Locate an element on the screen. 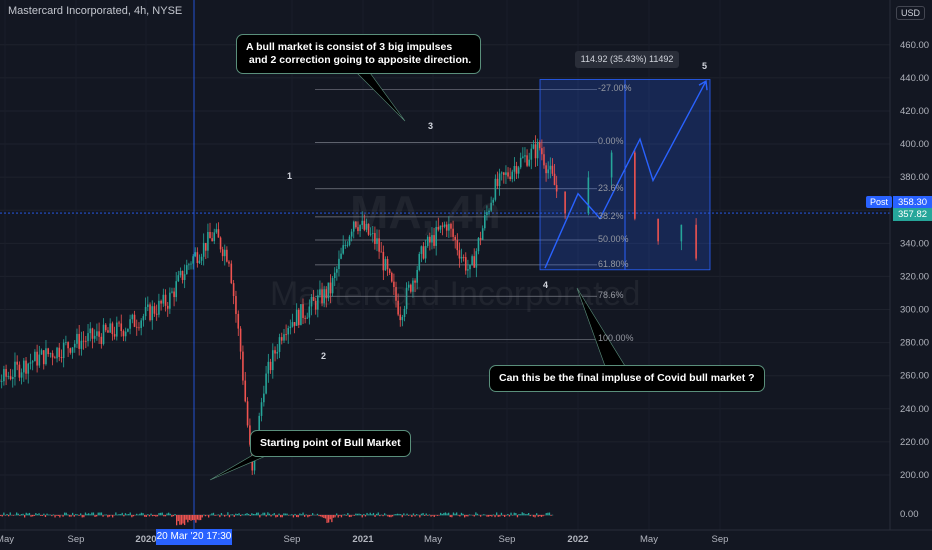  chart-title: Mastercard Incorporated, 4h, NYSE is located at coordinates (95, 11).